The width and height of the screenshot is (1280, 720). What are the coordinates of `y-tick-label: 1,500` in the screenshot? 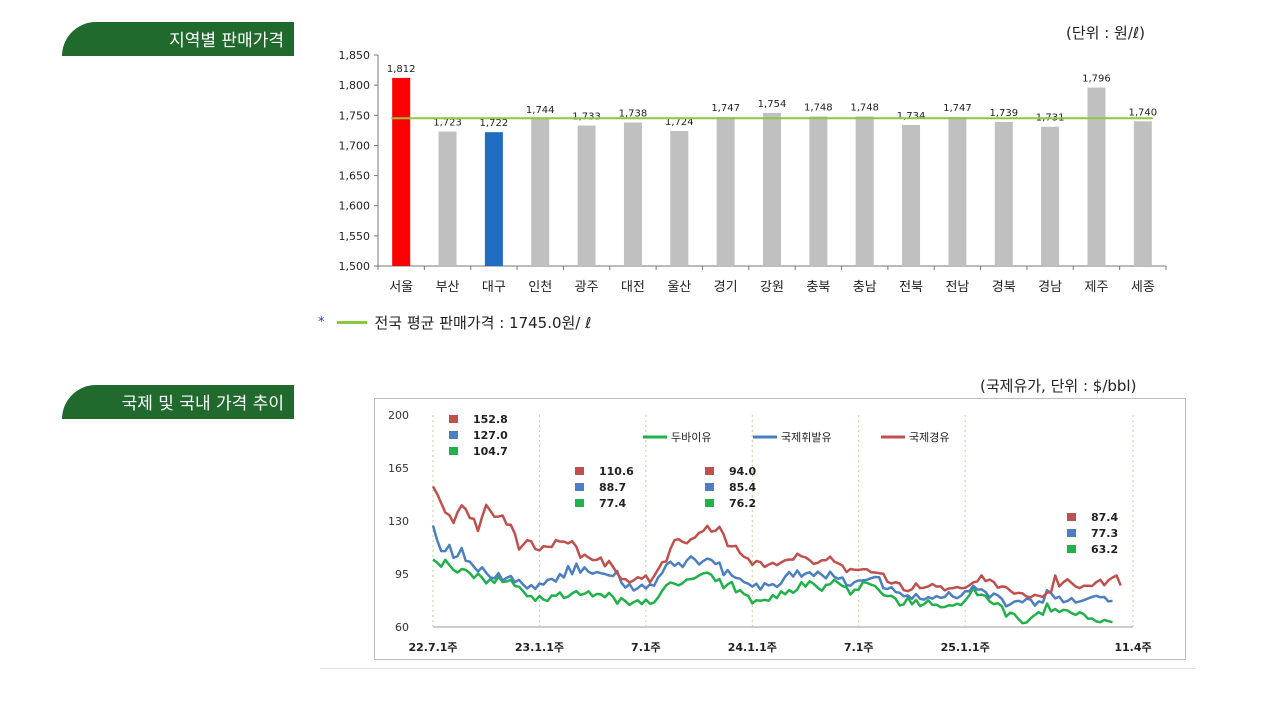 It's located at (355, 266).